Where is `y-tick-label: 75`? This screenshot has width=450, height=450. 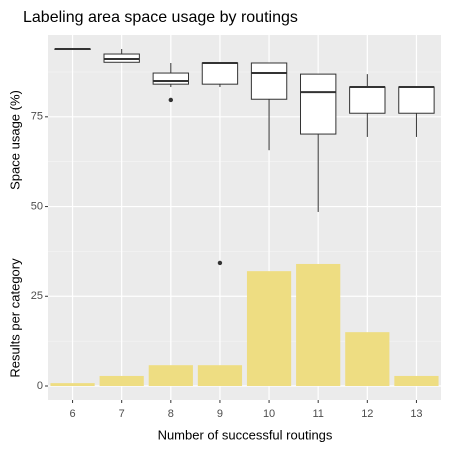
y-tick-label: 75 is located at coordinates (37, 117).